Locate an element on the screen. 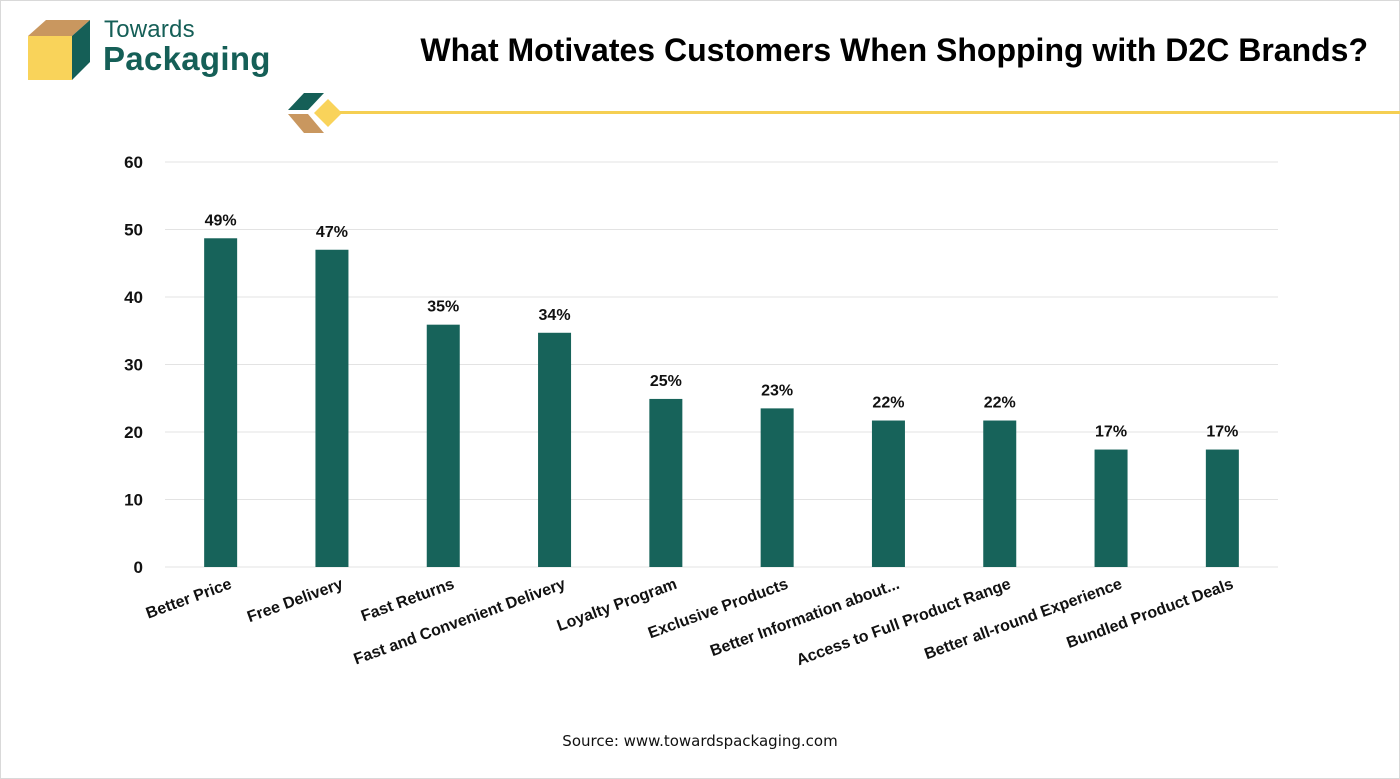 Image resolution: width=1400 pixels, height=779 pixels. title-divider-line is located at coordinates (870, 112).